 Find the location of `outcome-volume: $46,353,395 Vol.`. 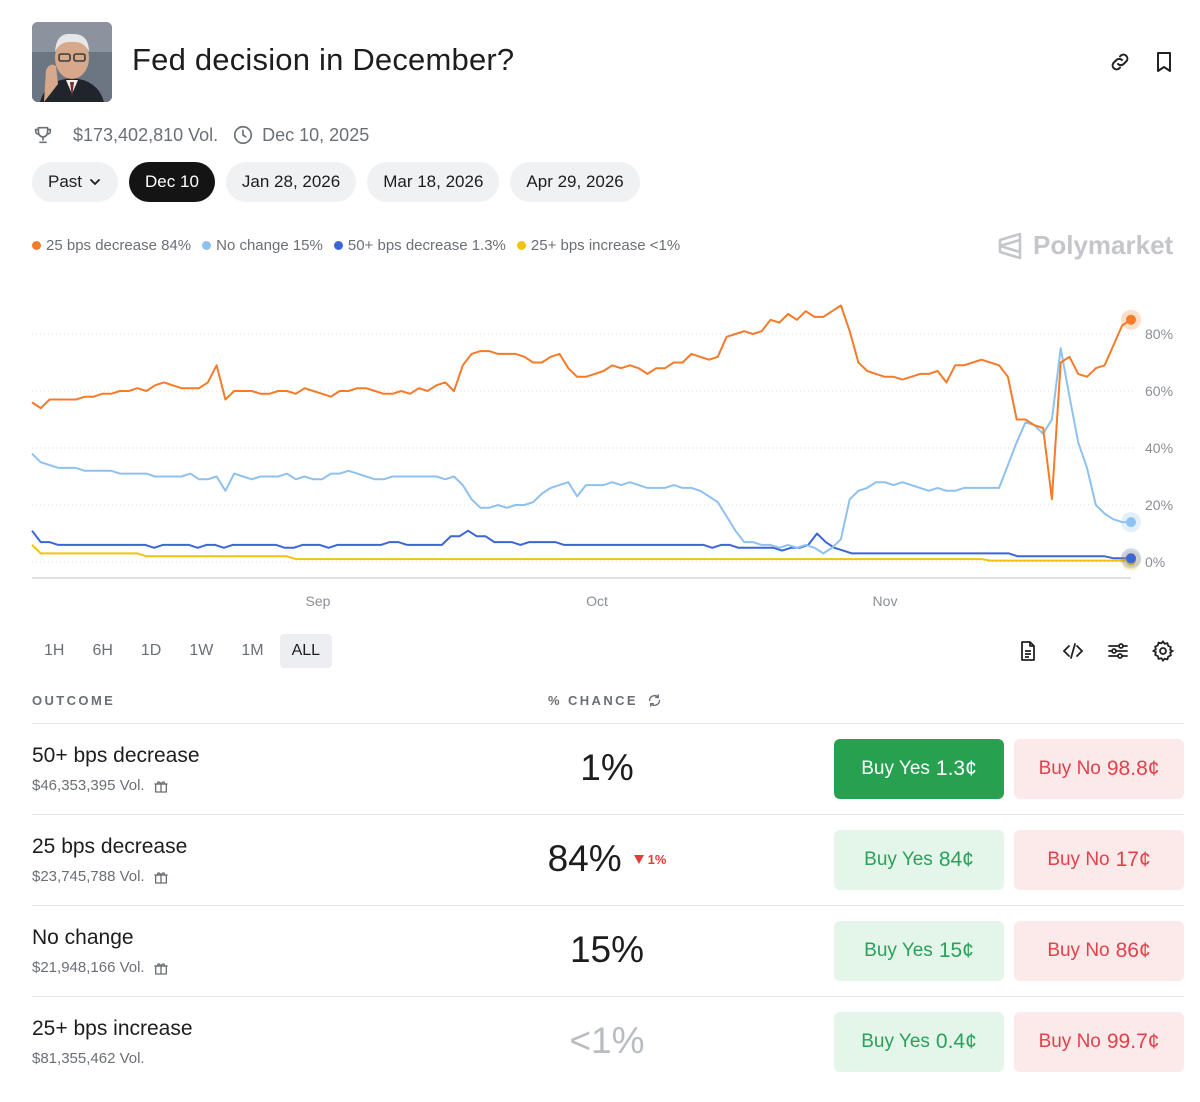

outcome-volume: $46,353,395 Vol. is located at coordinates (100, 785).